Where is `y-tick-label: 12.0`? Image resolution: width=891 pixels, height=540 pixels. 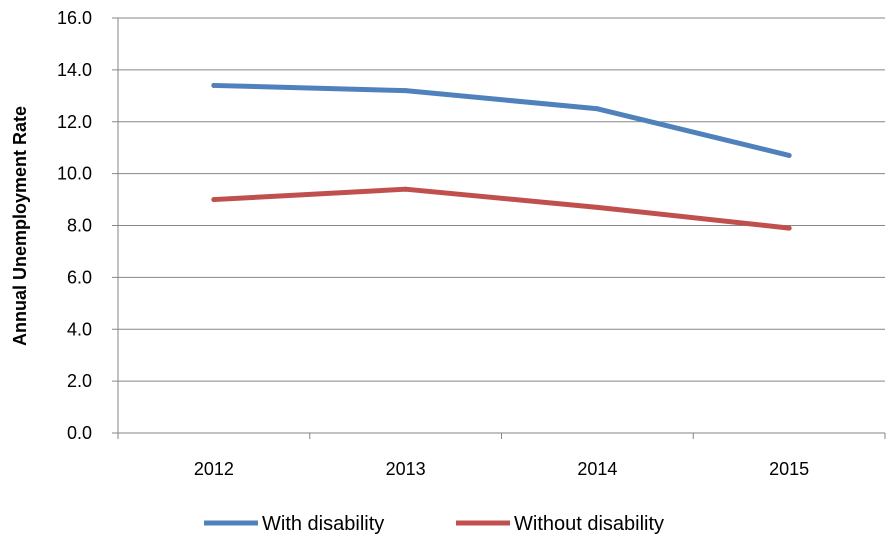
y-tick-label: 12.0 is located at coordinates (74, 122).